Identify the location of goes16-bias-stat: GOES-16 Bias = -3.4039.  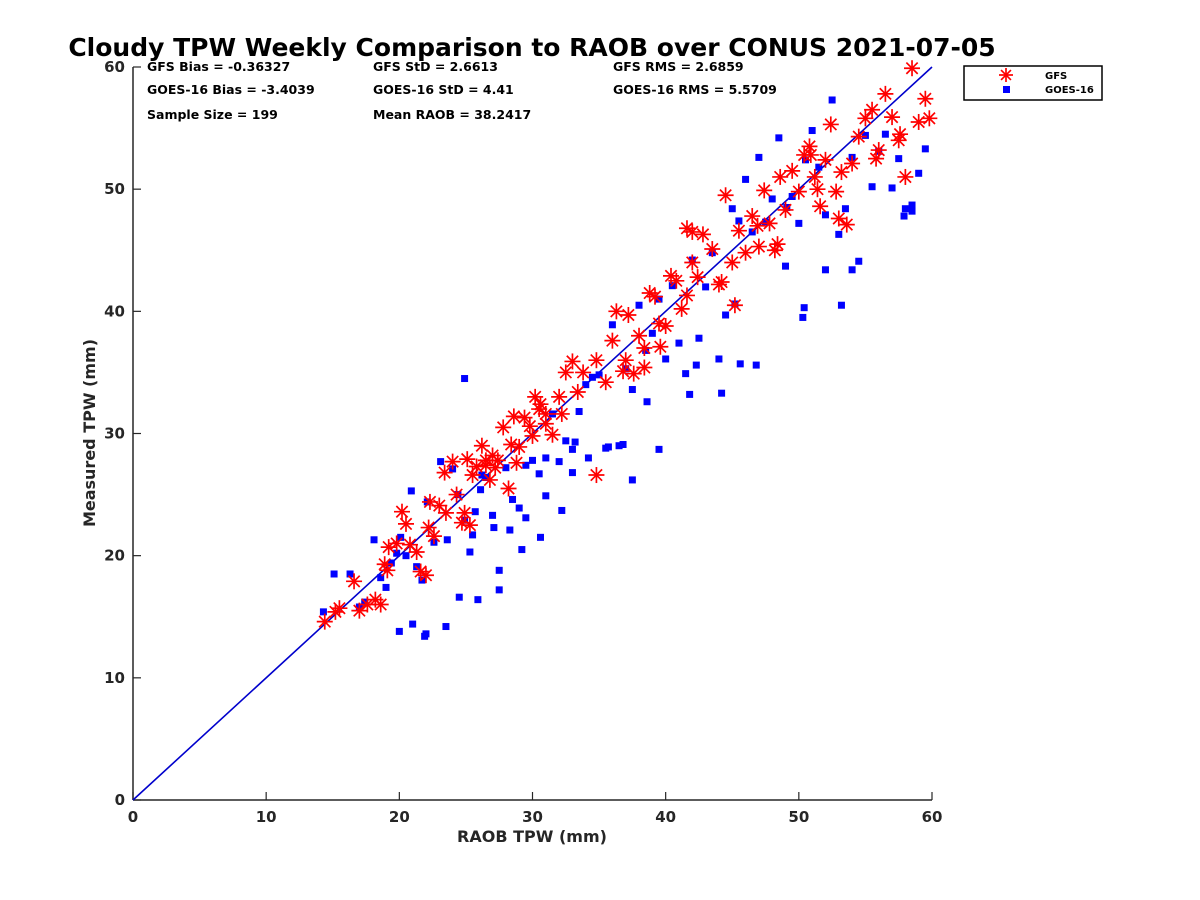
(231, 89).